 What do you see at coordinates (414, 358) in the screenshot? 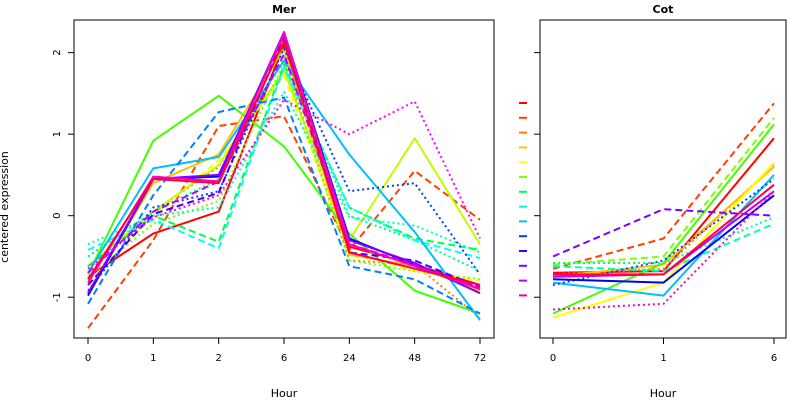
I see `mer-x-tick-label: 48` at bounding box center [414, 358].